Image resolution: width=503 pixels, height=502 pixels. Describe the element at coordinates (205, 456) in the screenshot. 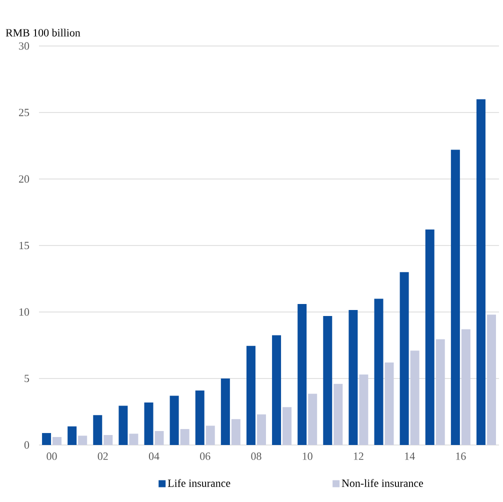

I see `x-tick-label: 06` at that location.